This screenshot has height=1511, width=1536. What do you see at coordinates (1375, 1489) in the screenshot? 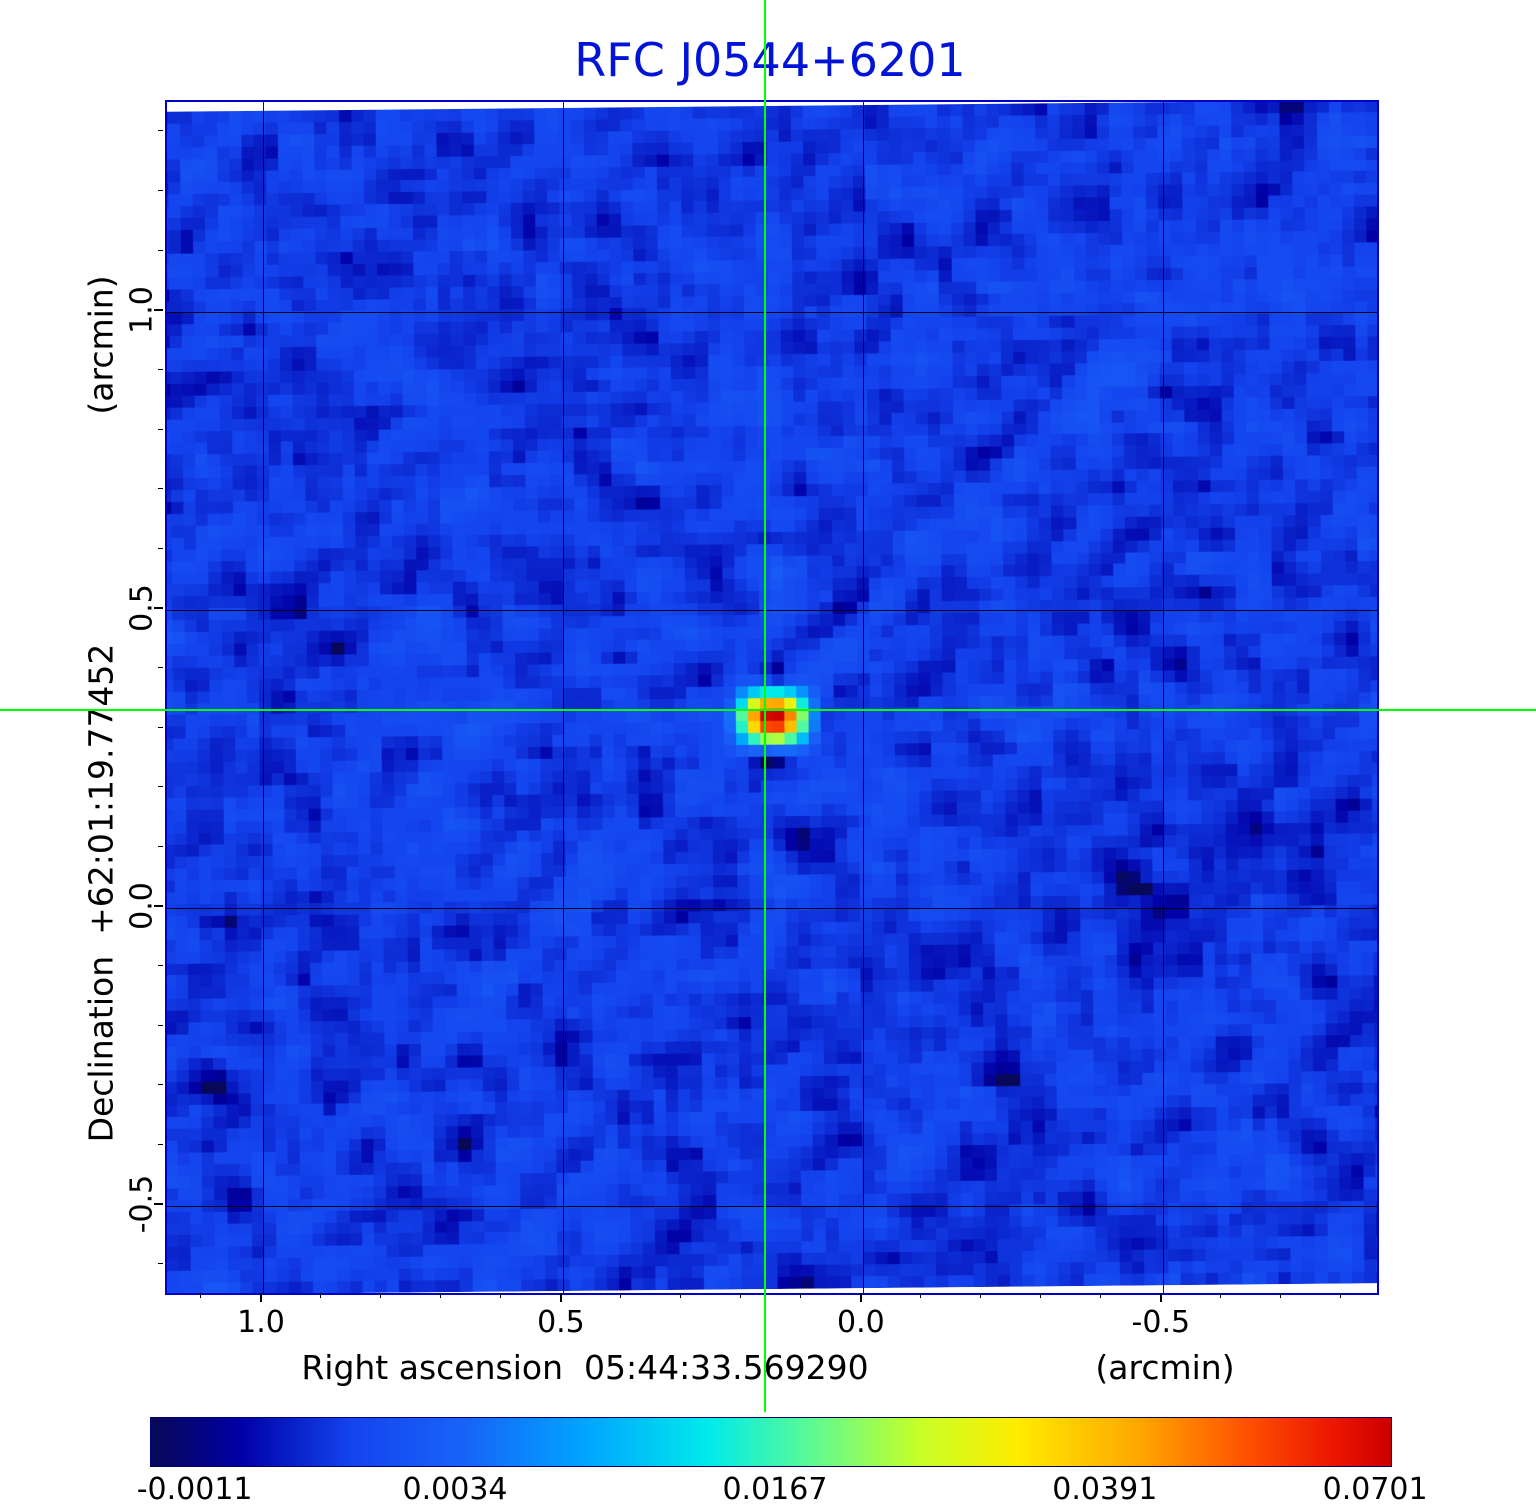
I see `colorbar-tick-label: 0.0701` at bounding box center [1375, 1489].